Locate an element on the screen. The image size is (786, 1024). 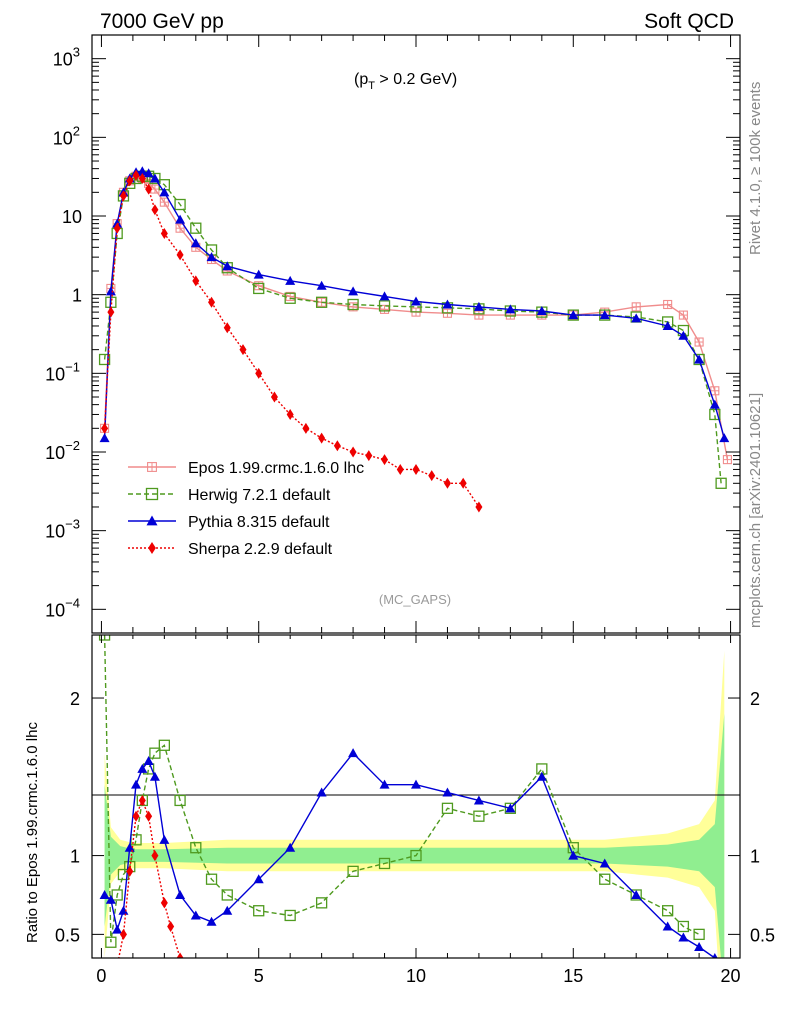
ytick-label-0: 10⁻⁴ is located at coordinates (62, 607).